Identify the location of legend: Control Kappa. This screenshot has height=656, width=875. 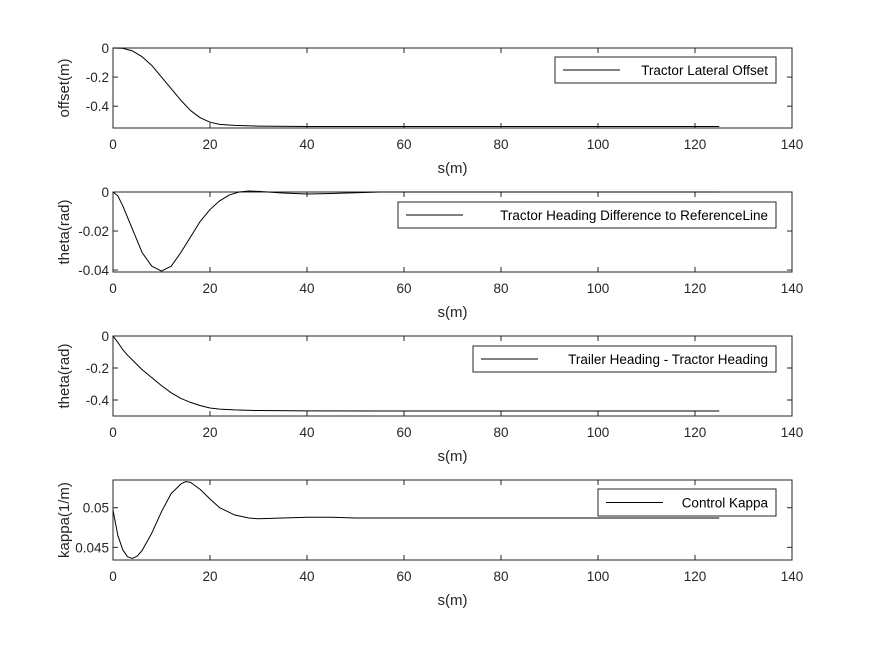
(687, 502).